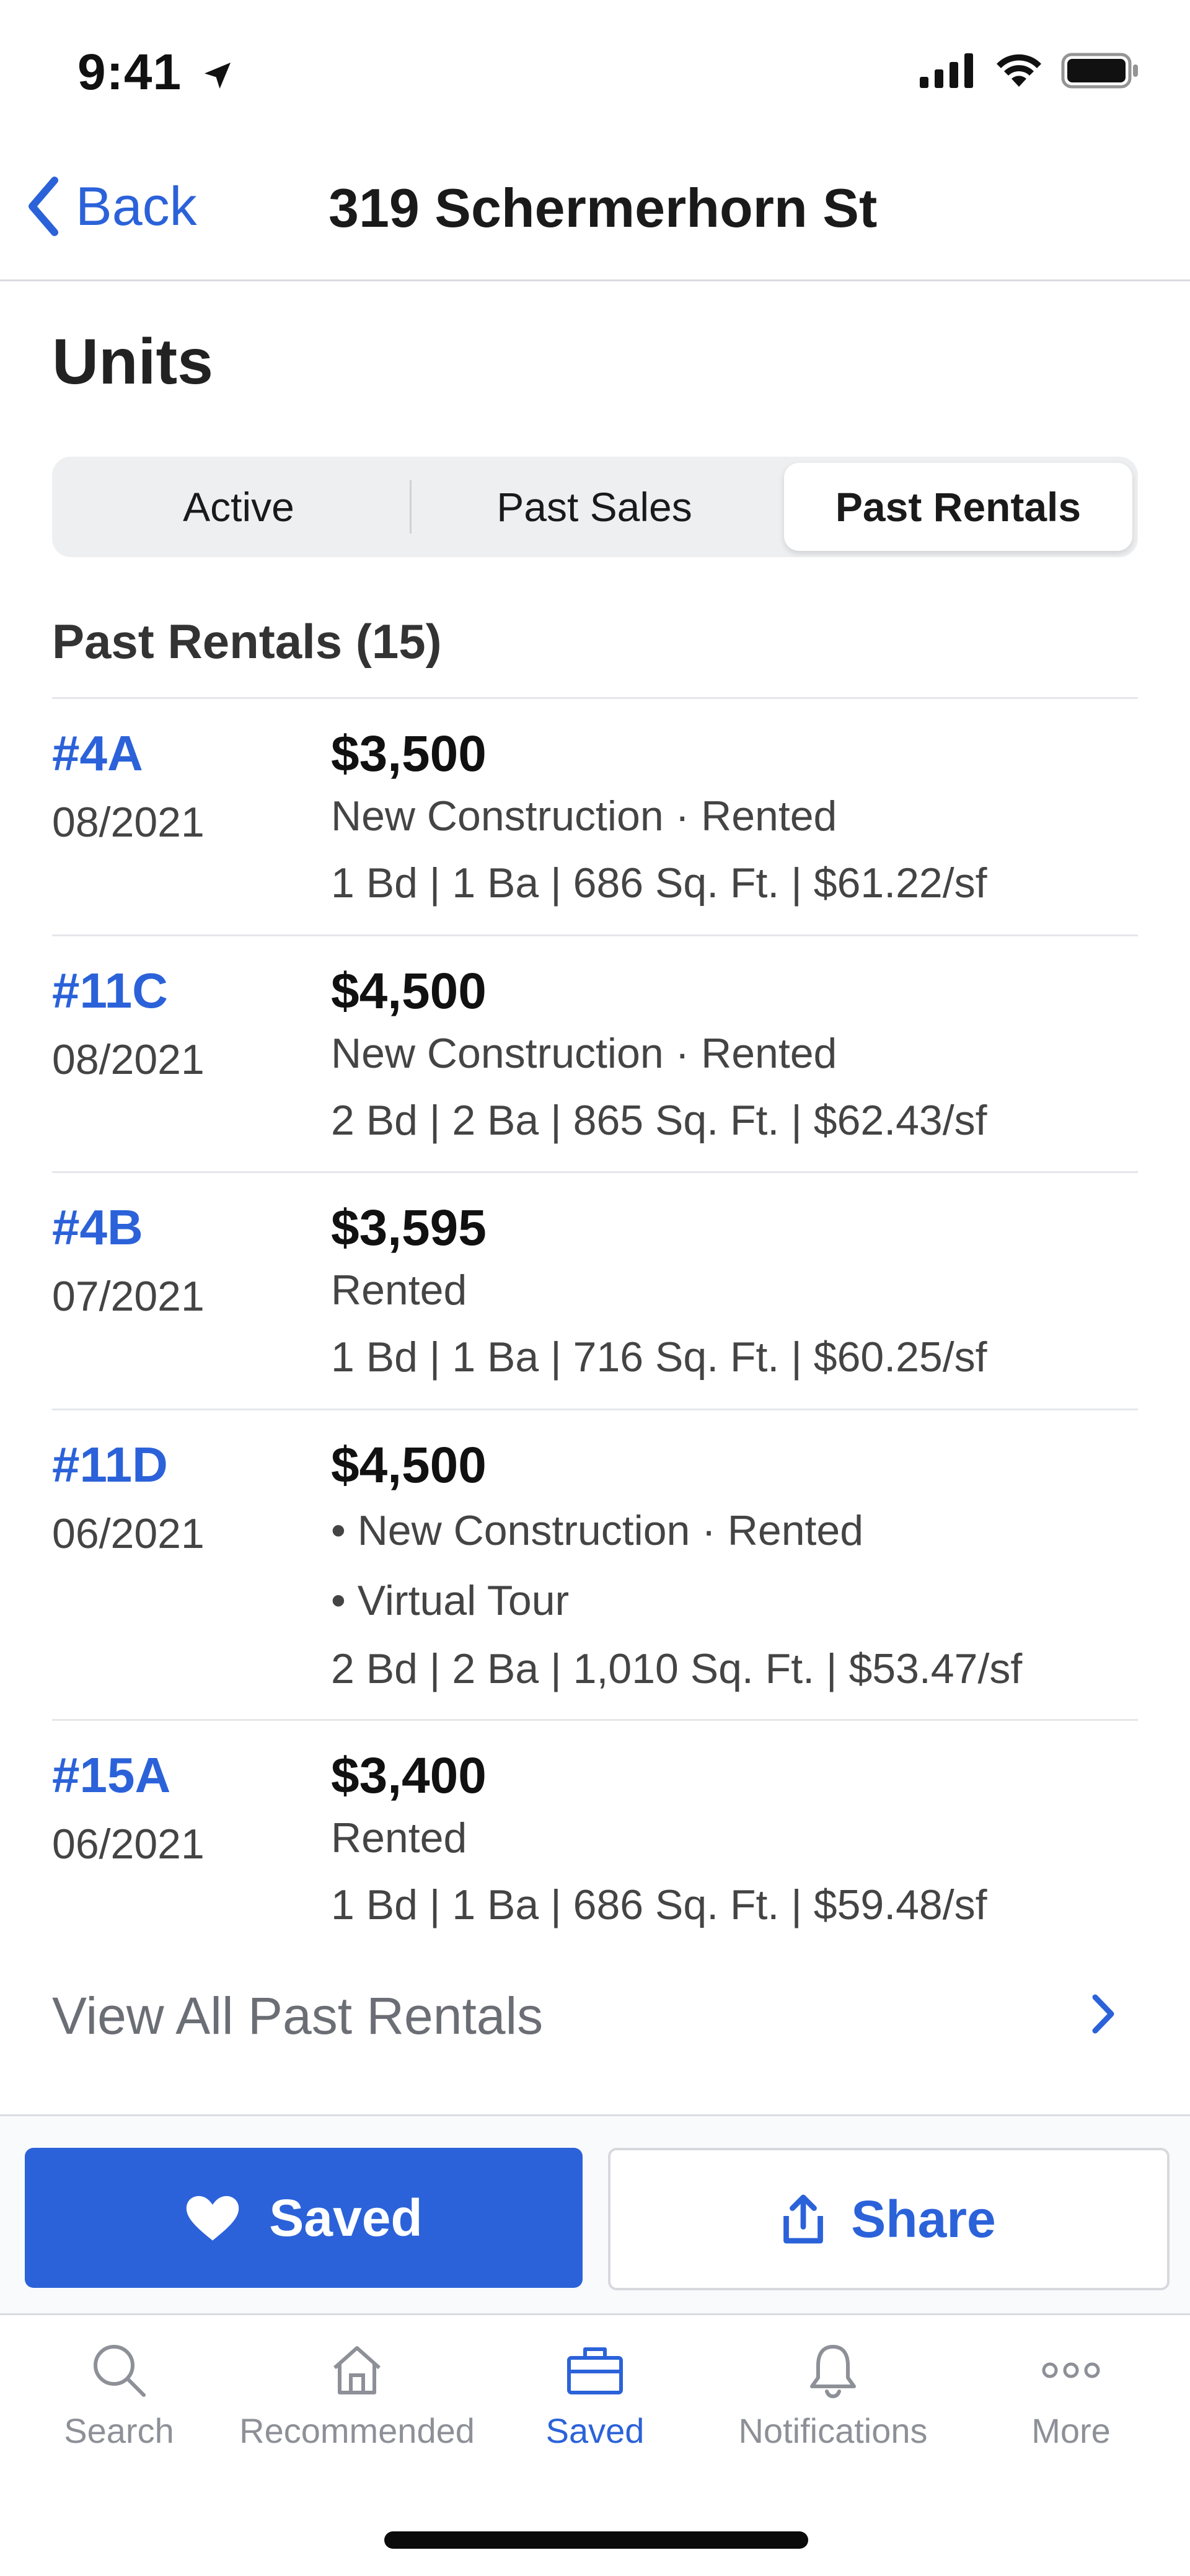 Image resolution: width=1190 pixels, height=2576 pixels. I want to click on unit-date: 07/2021, so click(128, 1297).